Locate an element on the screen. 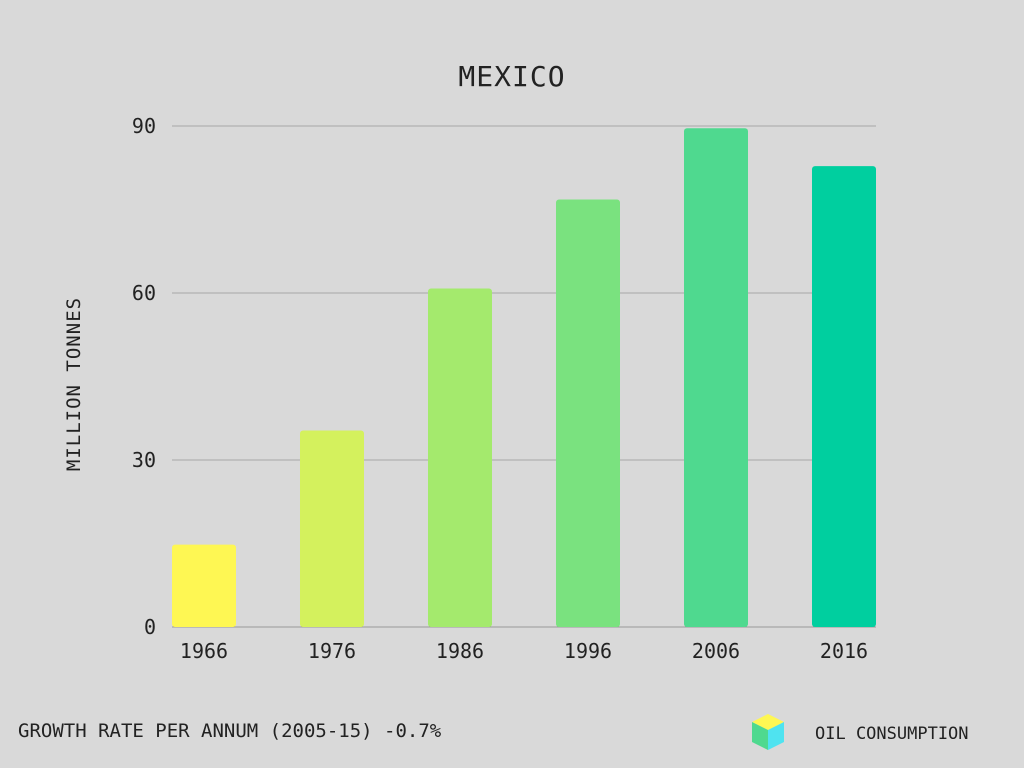 This screenshot has width=1024, height=768. x-tick-label: 1996 is located at coordinates (588, 651).